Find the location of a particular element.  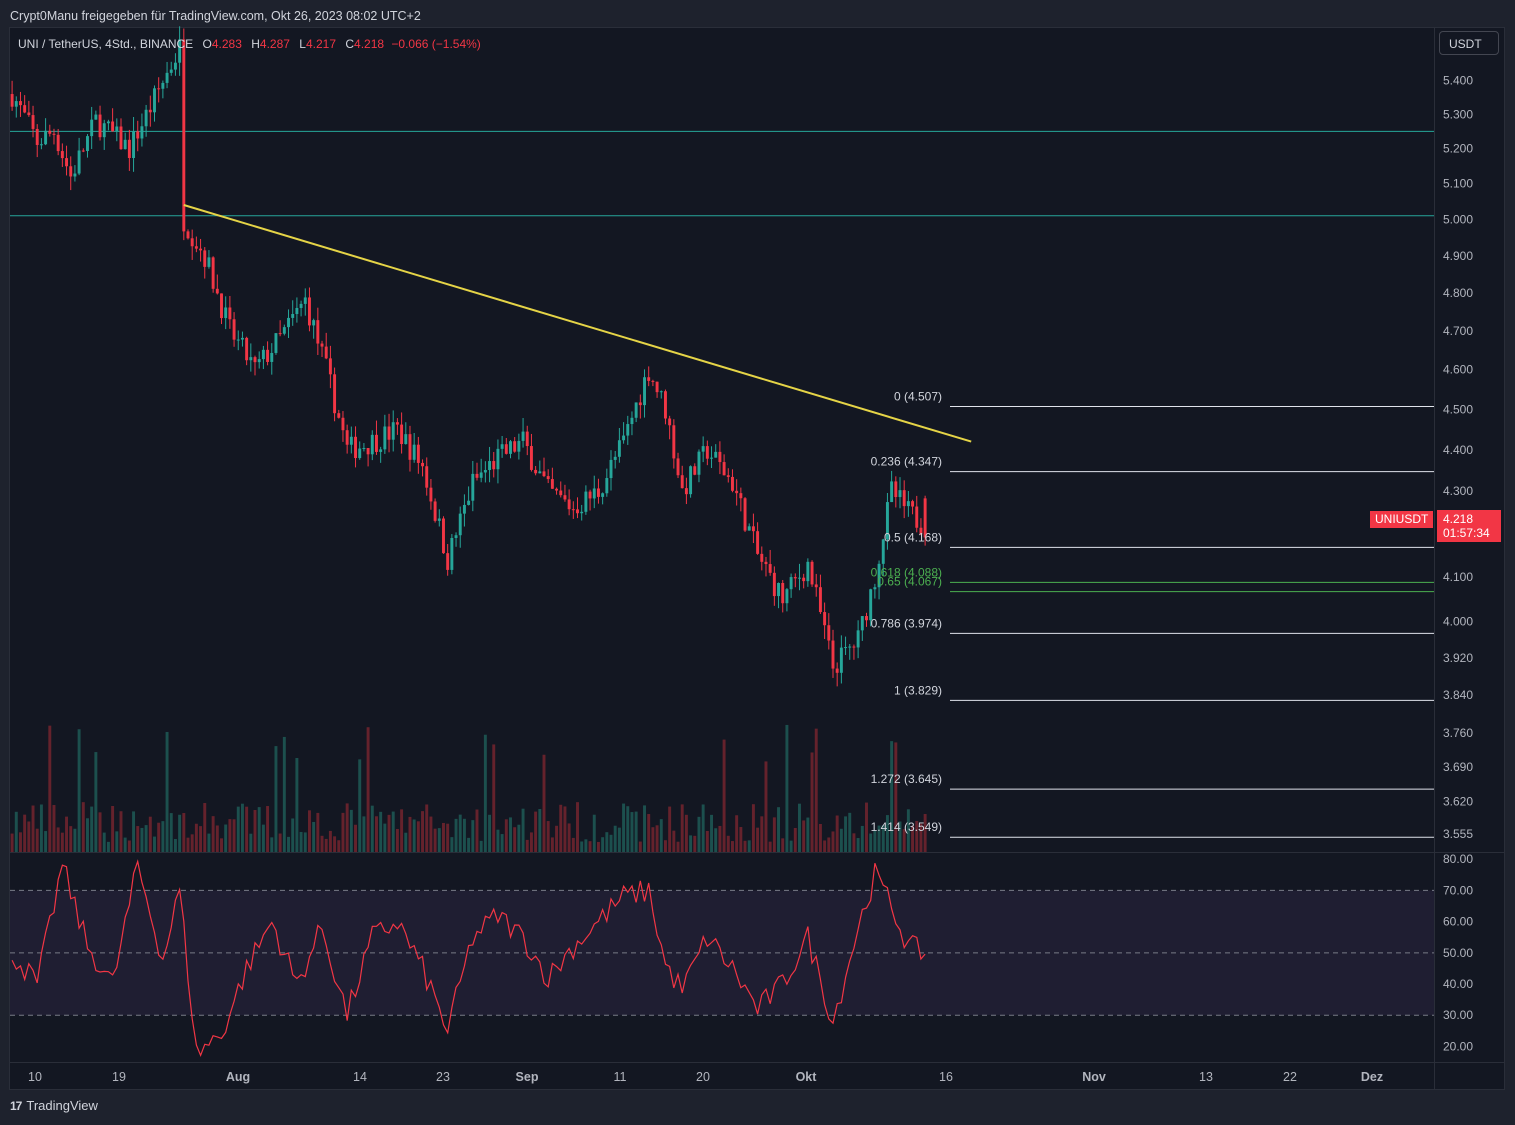

time-tick-label: 22 is located at coordinates (1290, 1077).